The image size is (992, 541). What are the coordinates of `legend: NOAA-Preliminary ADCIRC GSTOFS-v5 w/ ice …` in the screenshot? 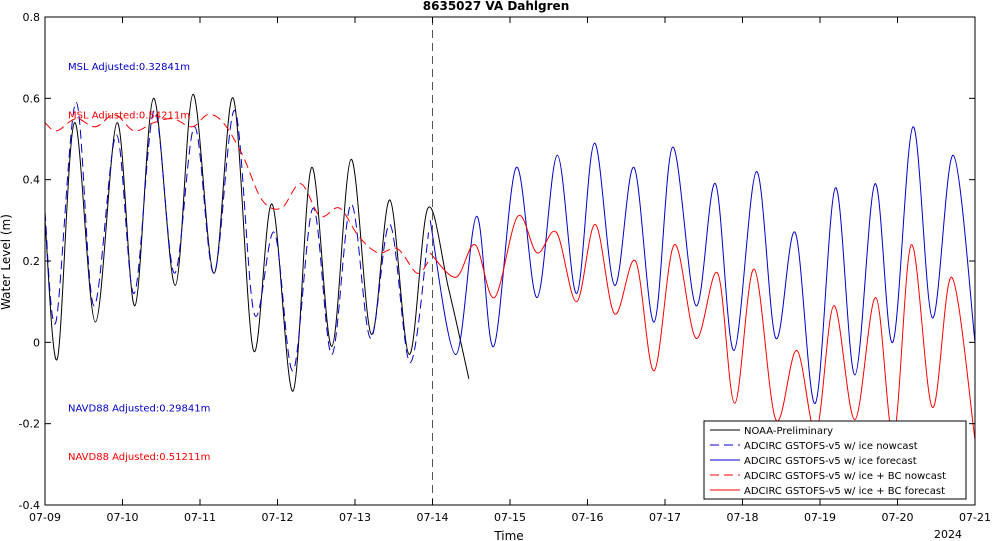 It's located at (835, 460).